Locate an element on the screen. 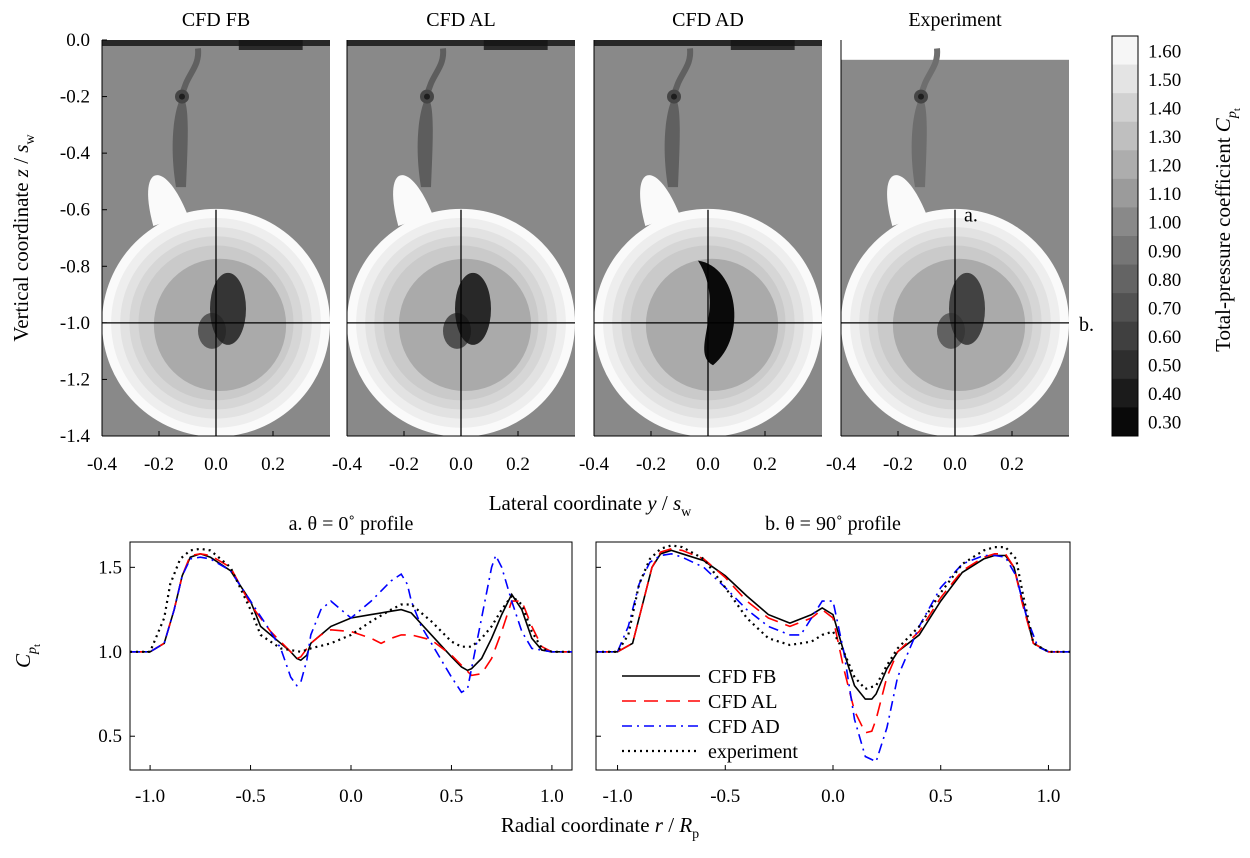 The height and width of the screenshot is (858, 1250). profile-panel-title: a. θ = 0˚ profile is located at coordinates (351, 524).